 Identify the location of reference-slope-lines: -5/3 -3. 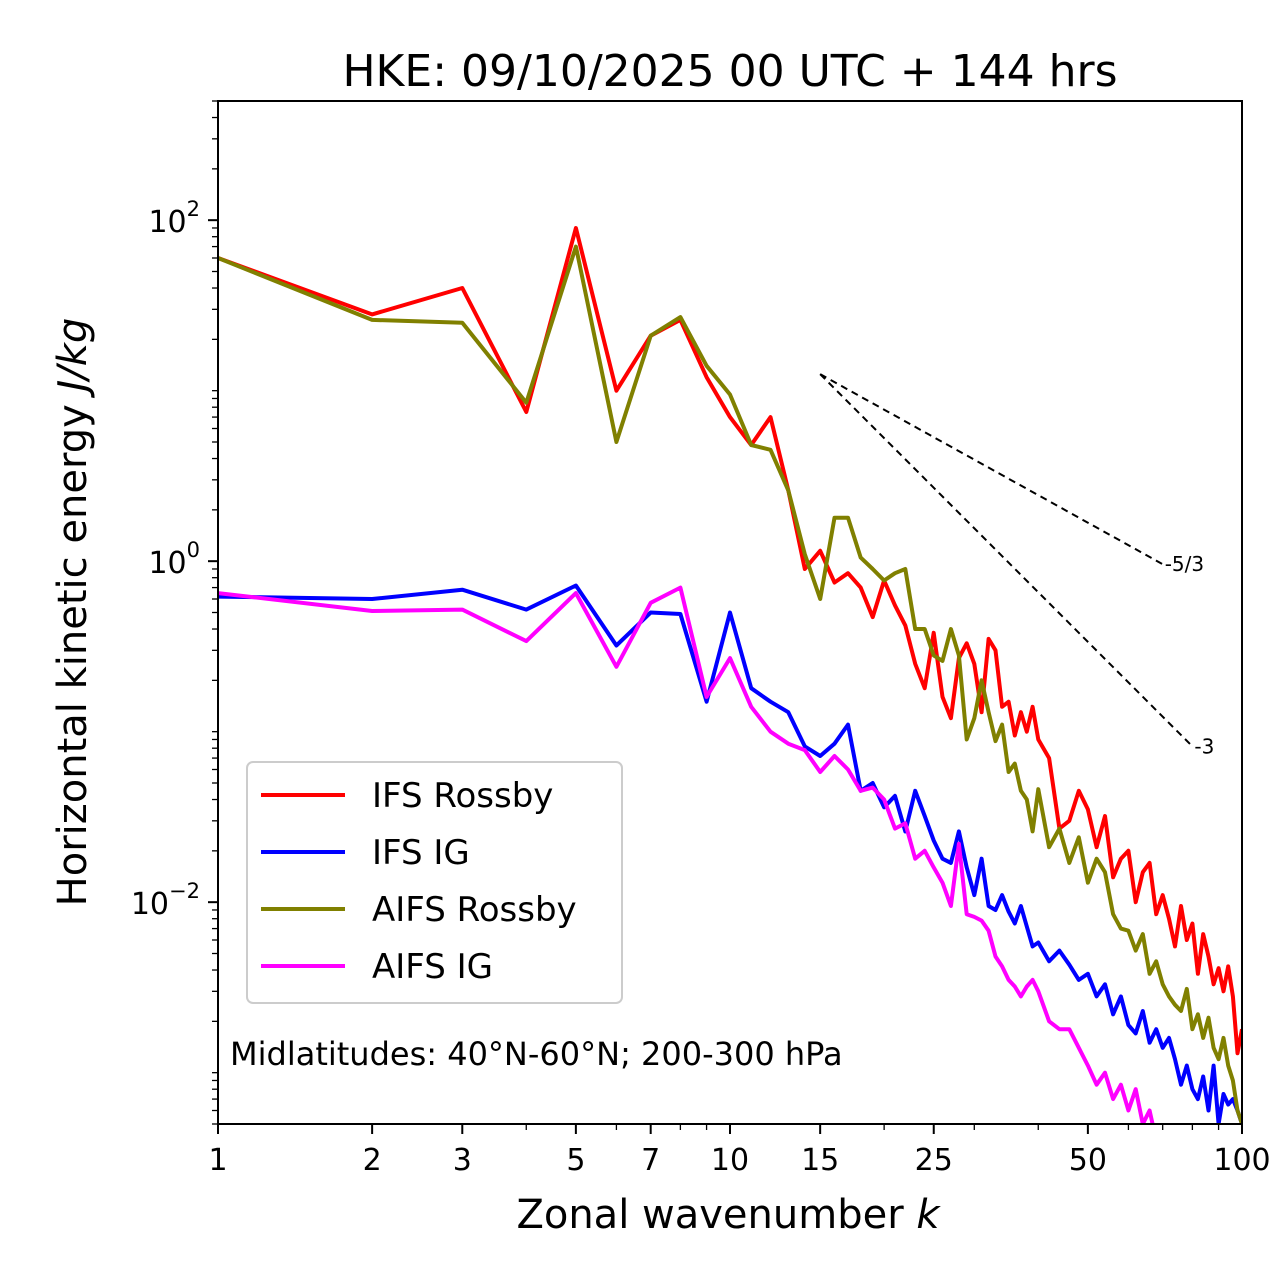
(1016, 565).